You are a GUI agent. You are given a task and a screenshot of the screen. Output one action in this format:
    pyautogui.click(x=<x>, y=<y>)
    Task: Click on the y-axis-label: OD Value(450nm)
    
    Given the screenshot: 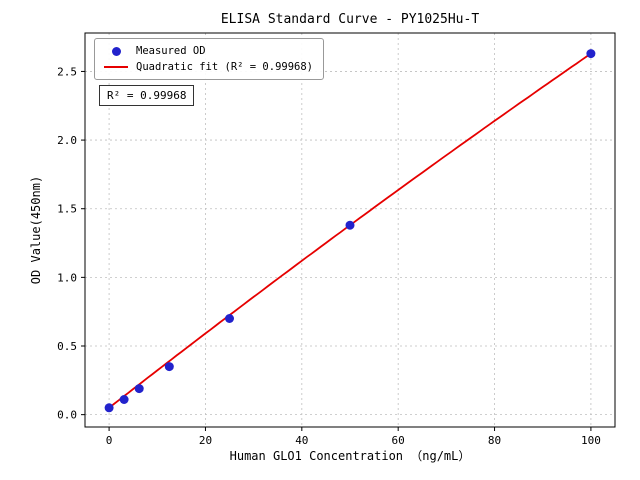 What is the action you would take?
    pyautogui.click(x=36, y=230)
    